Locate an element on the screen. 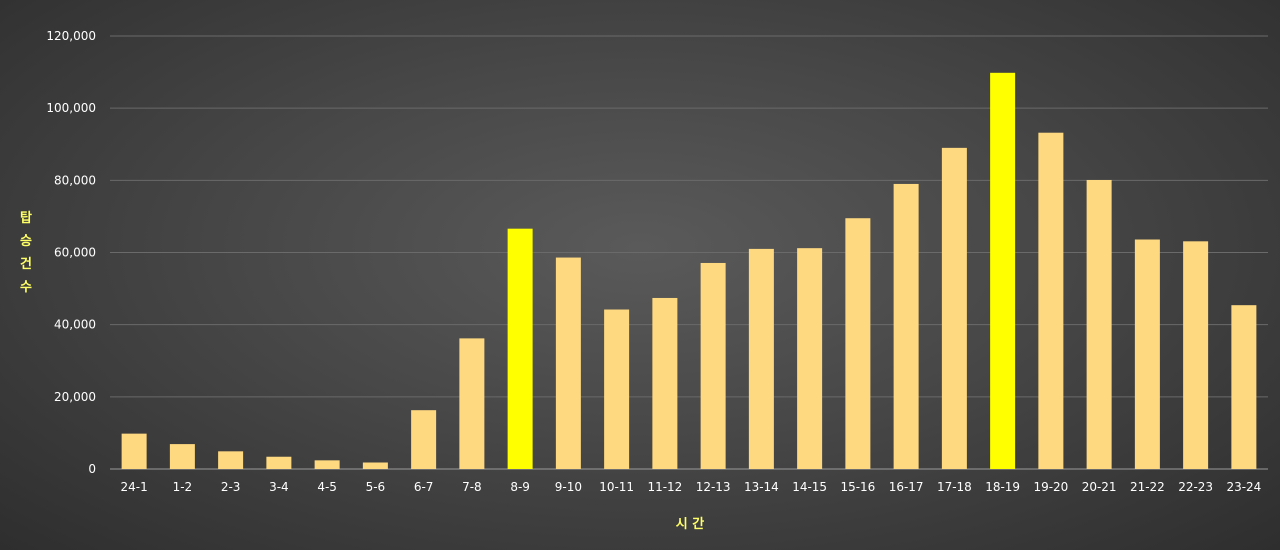 This screenshot has height=550, width=1280. x-tick-label: 20-21 is located at coordinates (1099, 487).